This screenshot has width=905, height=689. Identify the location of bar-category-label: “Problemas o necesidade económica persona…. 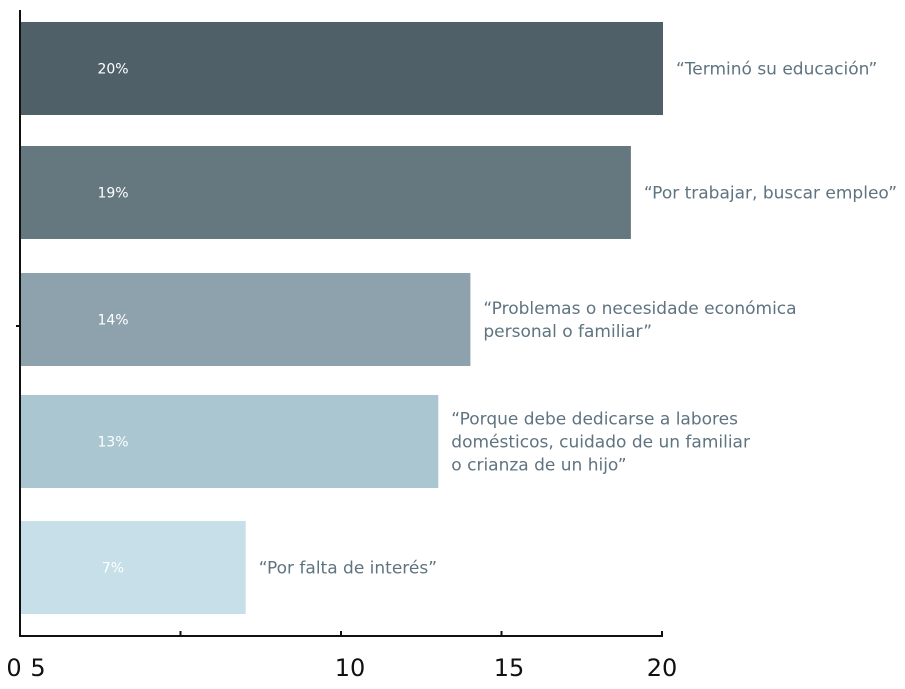
(639, 320).